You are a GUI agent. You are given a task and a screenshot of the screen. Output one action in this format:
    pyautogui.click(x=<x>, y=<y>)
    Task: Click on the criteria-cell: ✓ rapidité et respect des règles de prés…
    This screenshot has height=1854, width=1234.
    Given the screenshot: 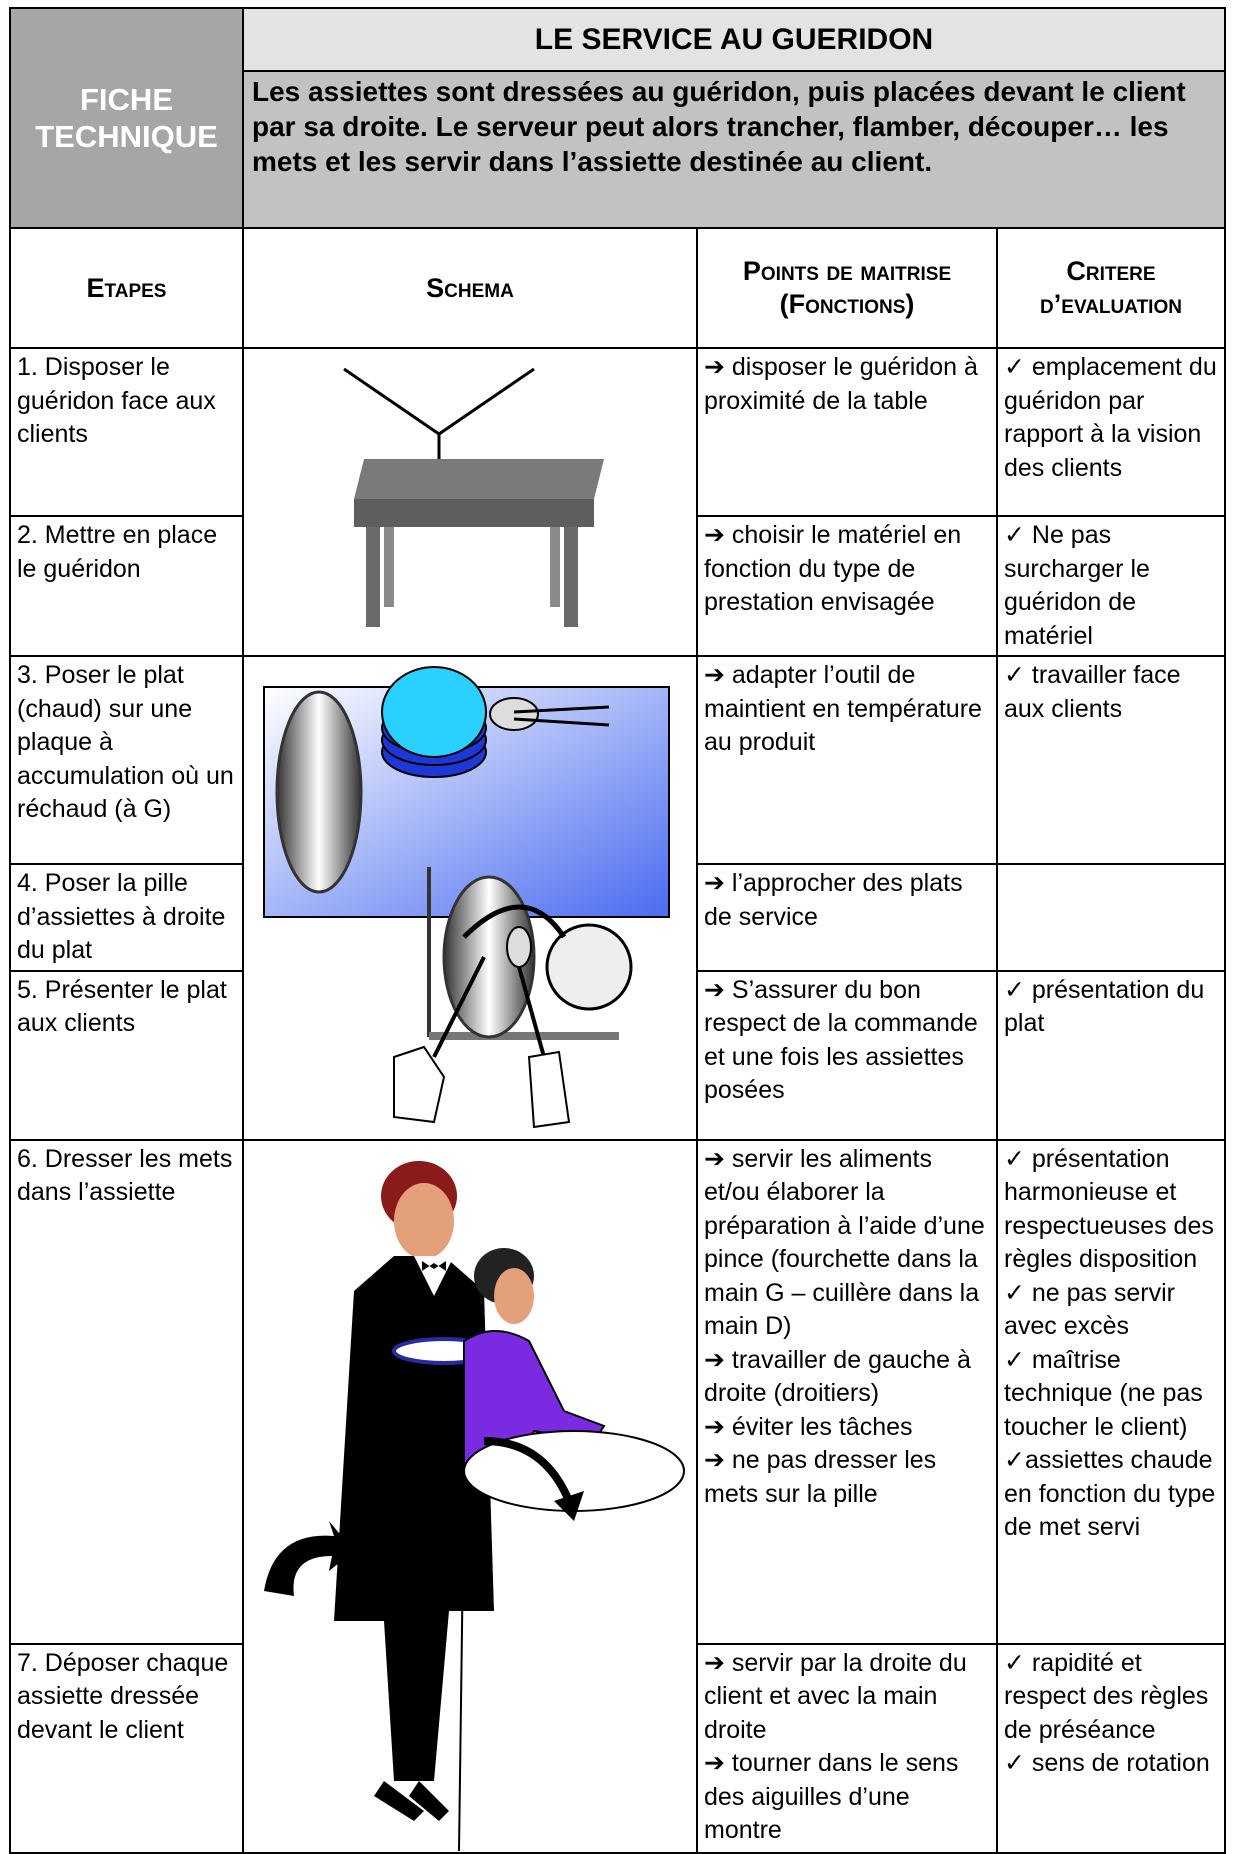 What is the action you would take?
    pyautogui.click(x=1111, y=1748)
    